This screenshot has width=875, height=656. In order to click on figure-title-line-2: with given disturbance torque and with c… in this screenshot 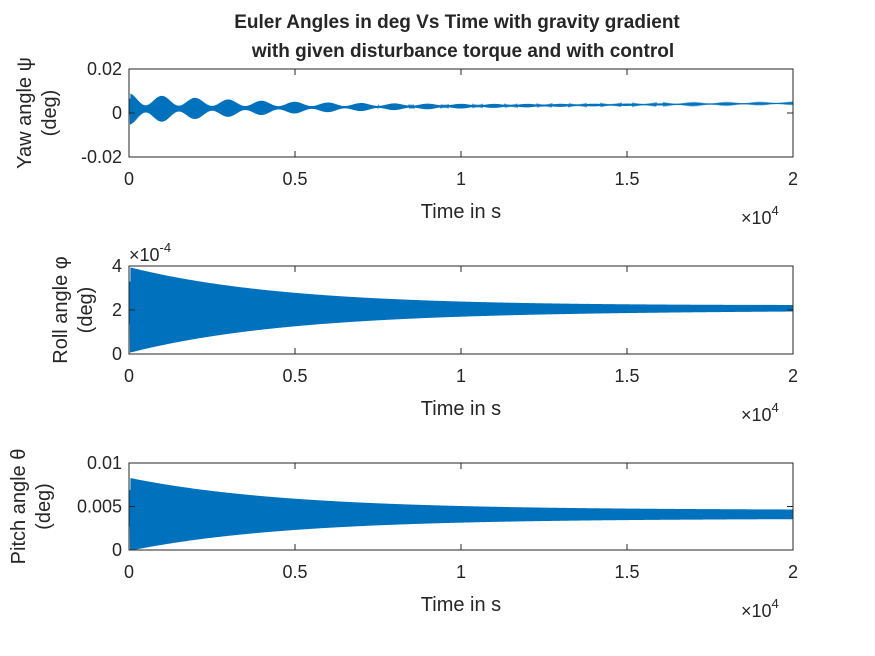, I will do `click(462, 51)`.